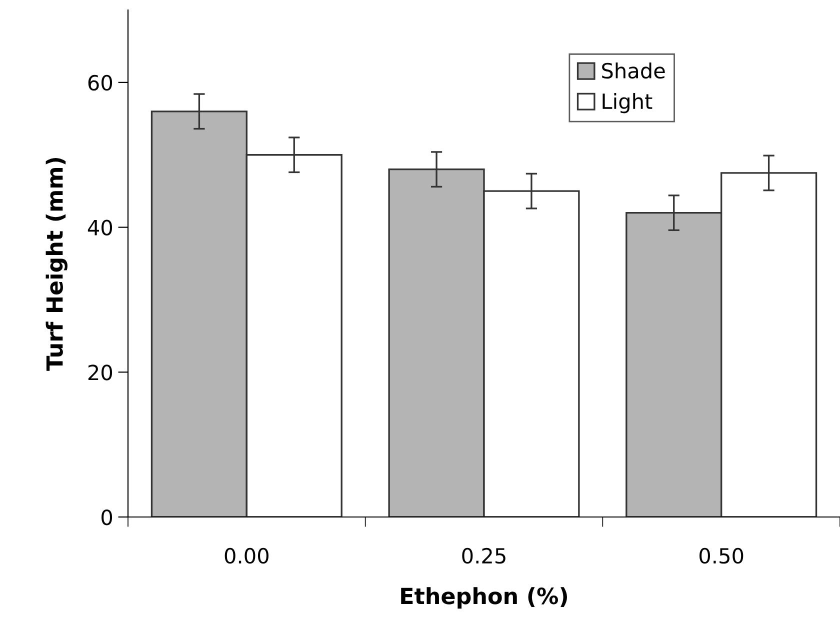 The image size is (840, 626). I want to click on x-tick-label: 0.50, so click(722, 556).